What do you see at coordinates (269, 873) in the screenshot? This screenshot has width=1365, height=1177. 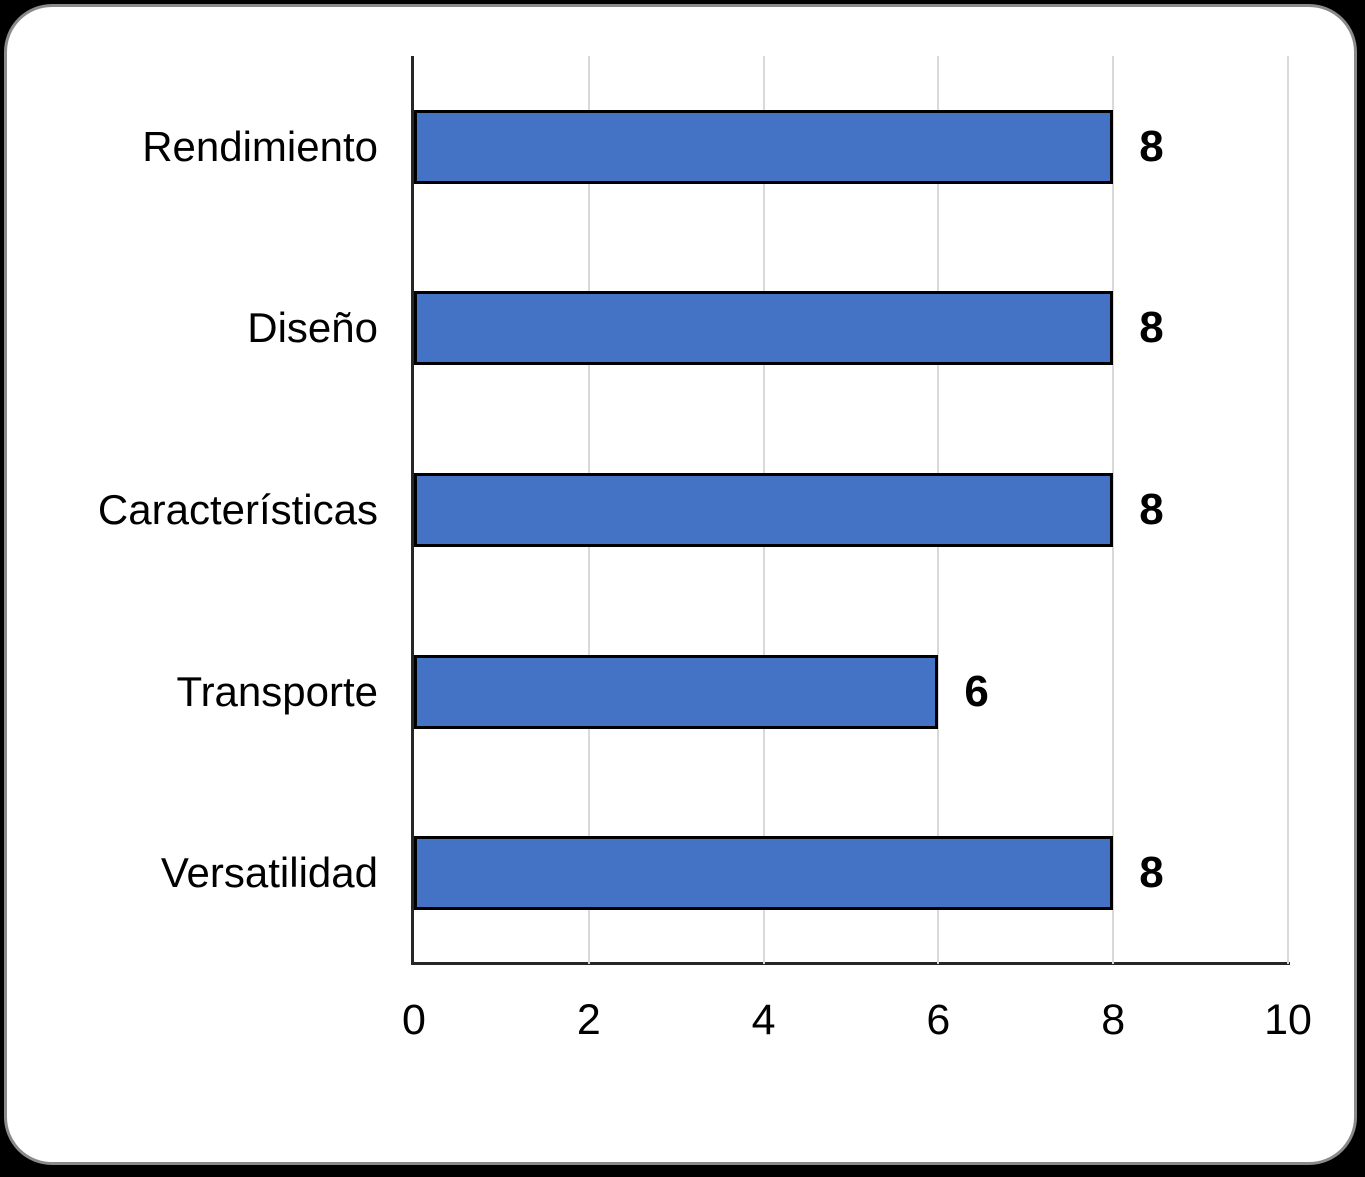 I see `category-label: Versatilidad` at bounding box center [269, 873].